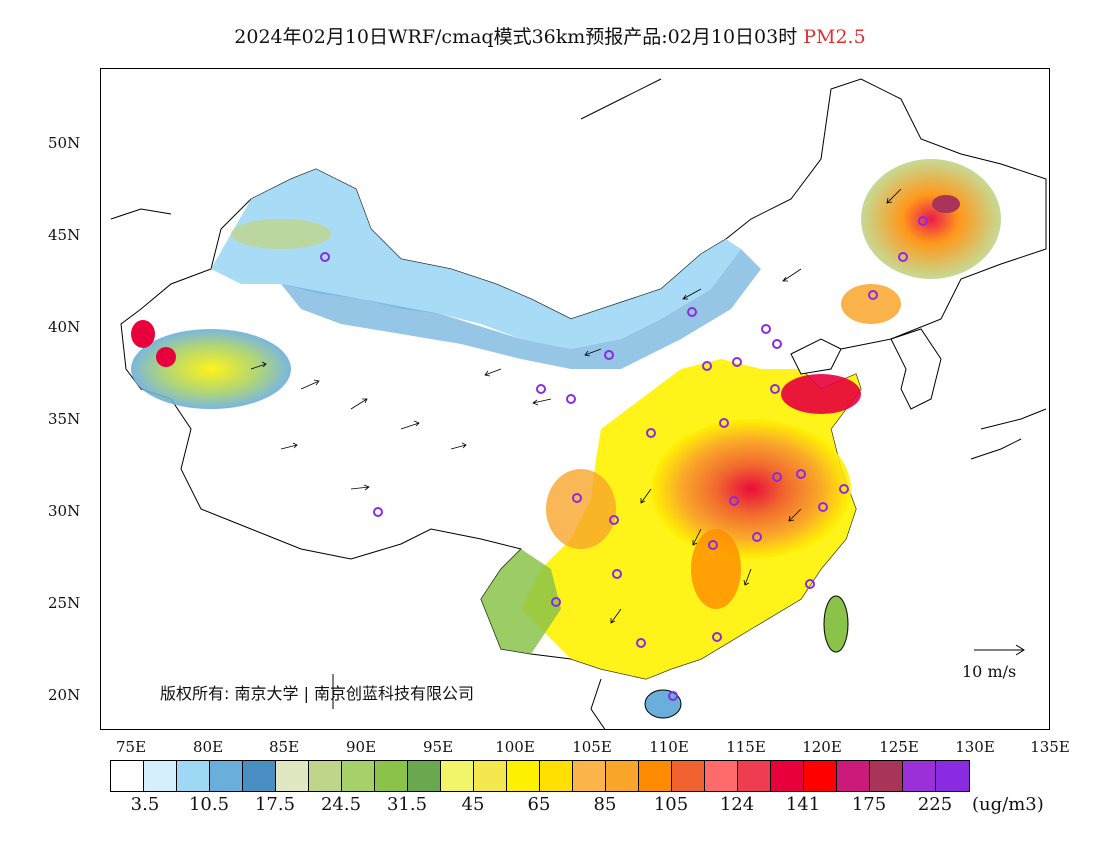 This screenshot has width=1100, height=850. What do you see at coordinates (989, 671) in the screenshot?
I see `wind-scale-label: 10 m/s` at bounding box center [989, 671].